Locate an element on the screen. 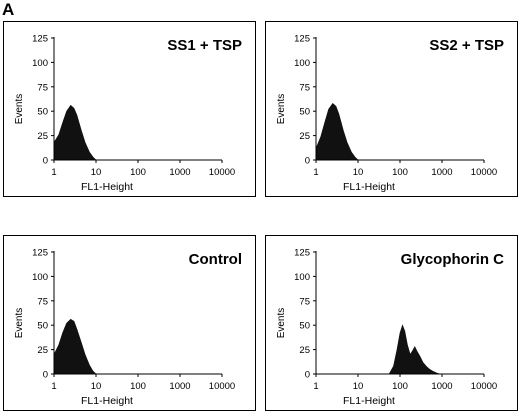 The height and width of the screenshot is (416, 520). panel-title: Glycophorin C is located at coordinates (453, 259).